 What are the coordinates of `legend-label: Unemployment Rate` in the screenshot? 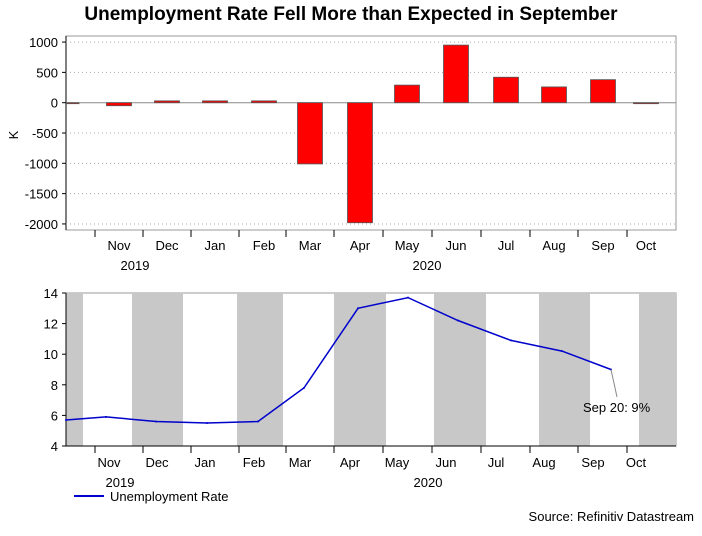 It's located at (169, 496).